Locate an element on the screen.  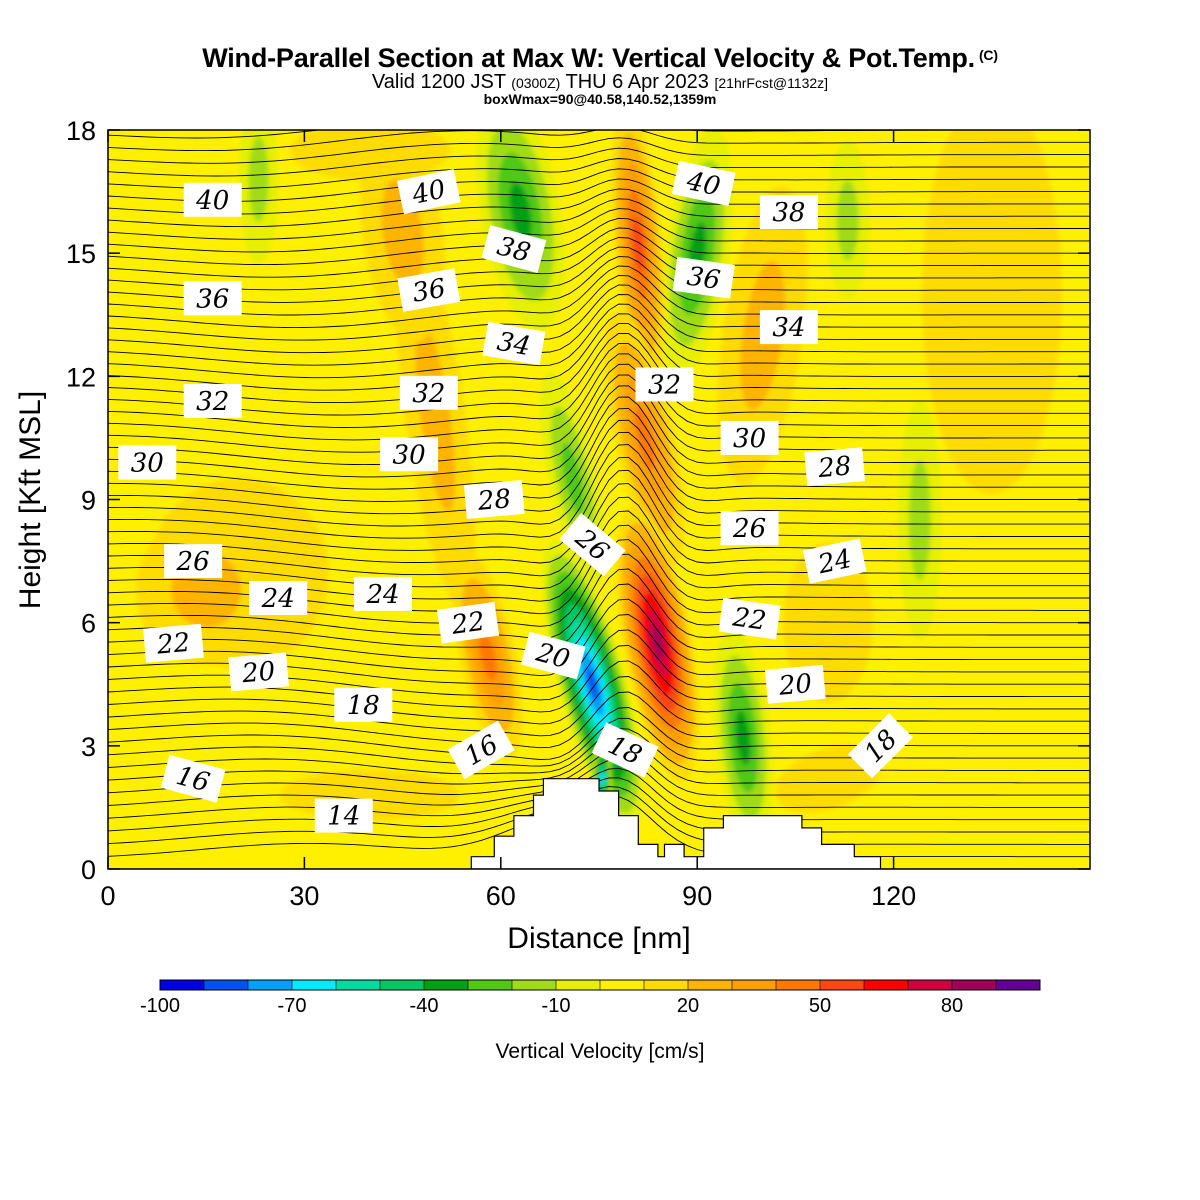
x-tick-label: 60 is located at coordinates (501, 896).